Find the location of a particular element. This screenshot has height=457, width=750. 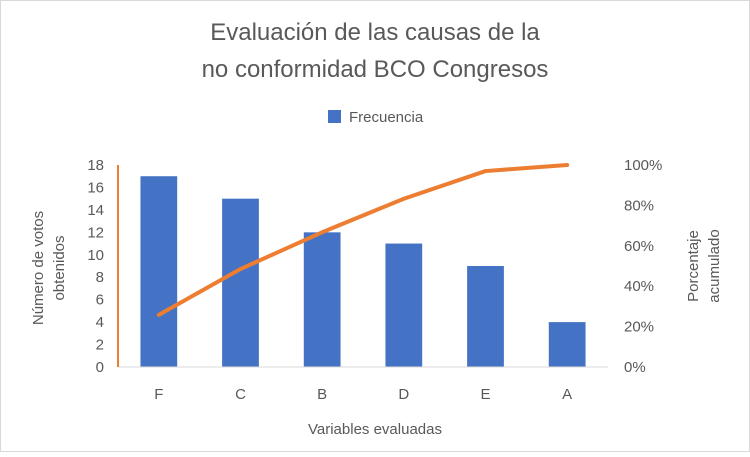

y2-tick-label: 40% is located at coordinates (639, 286).